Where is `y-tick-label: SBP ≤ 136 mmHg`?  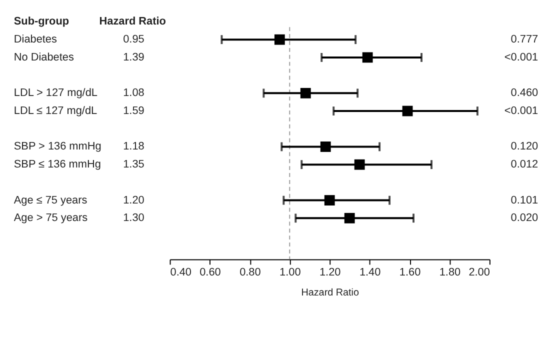 y-tick-label: SBP ≤ 136 mmHg is located at coordinates (57, 164).